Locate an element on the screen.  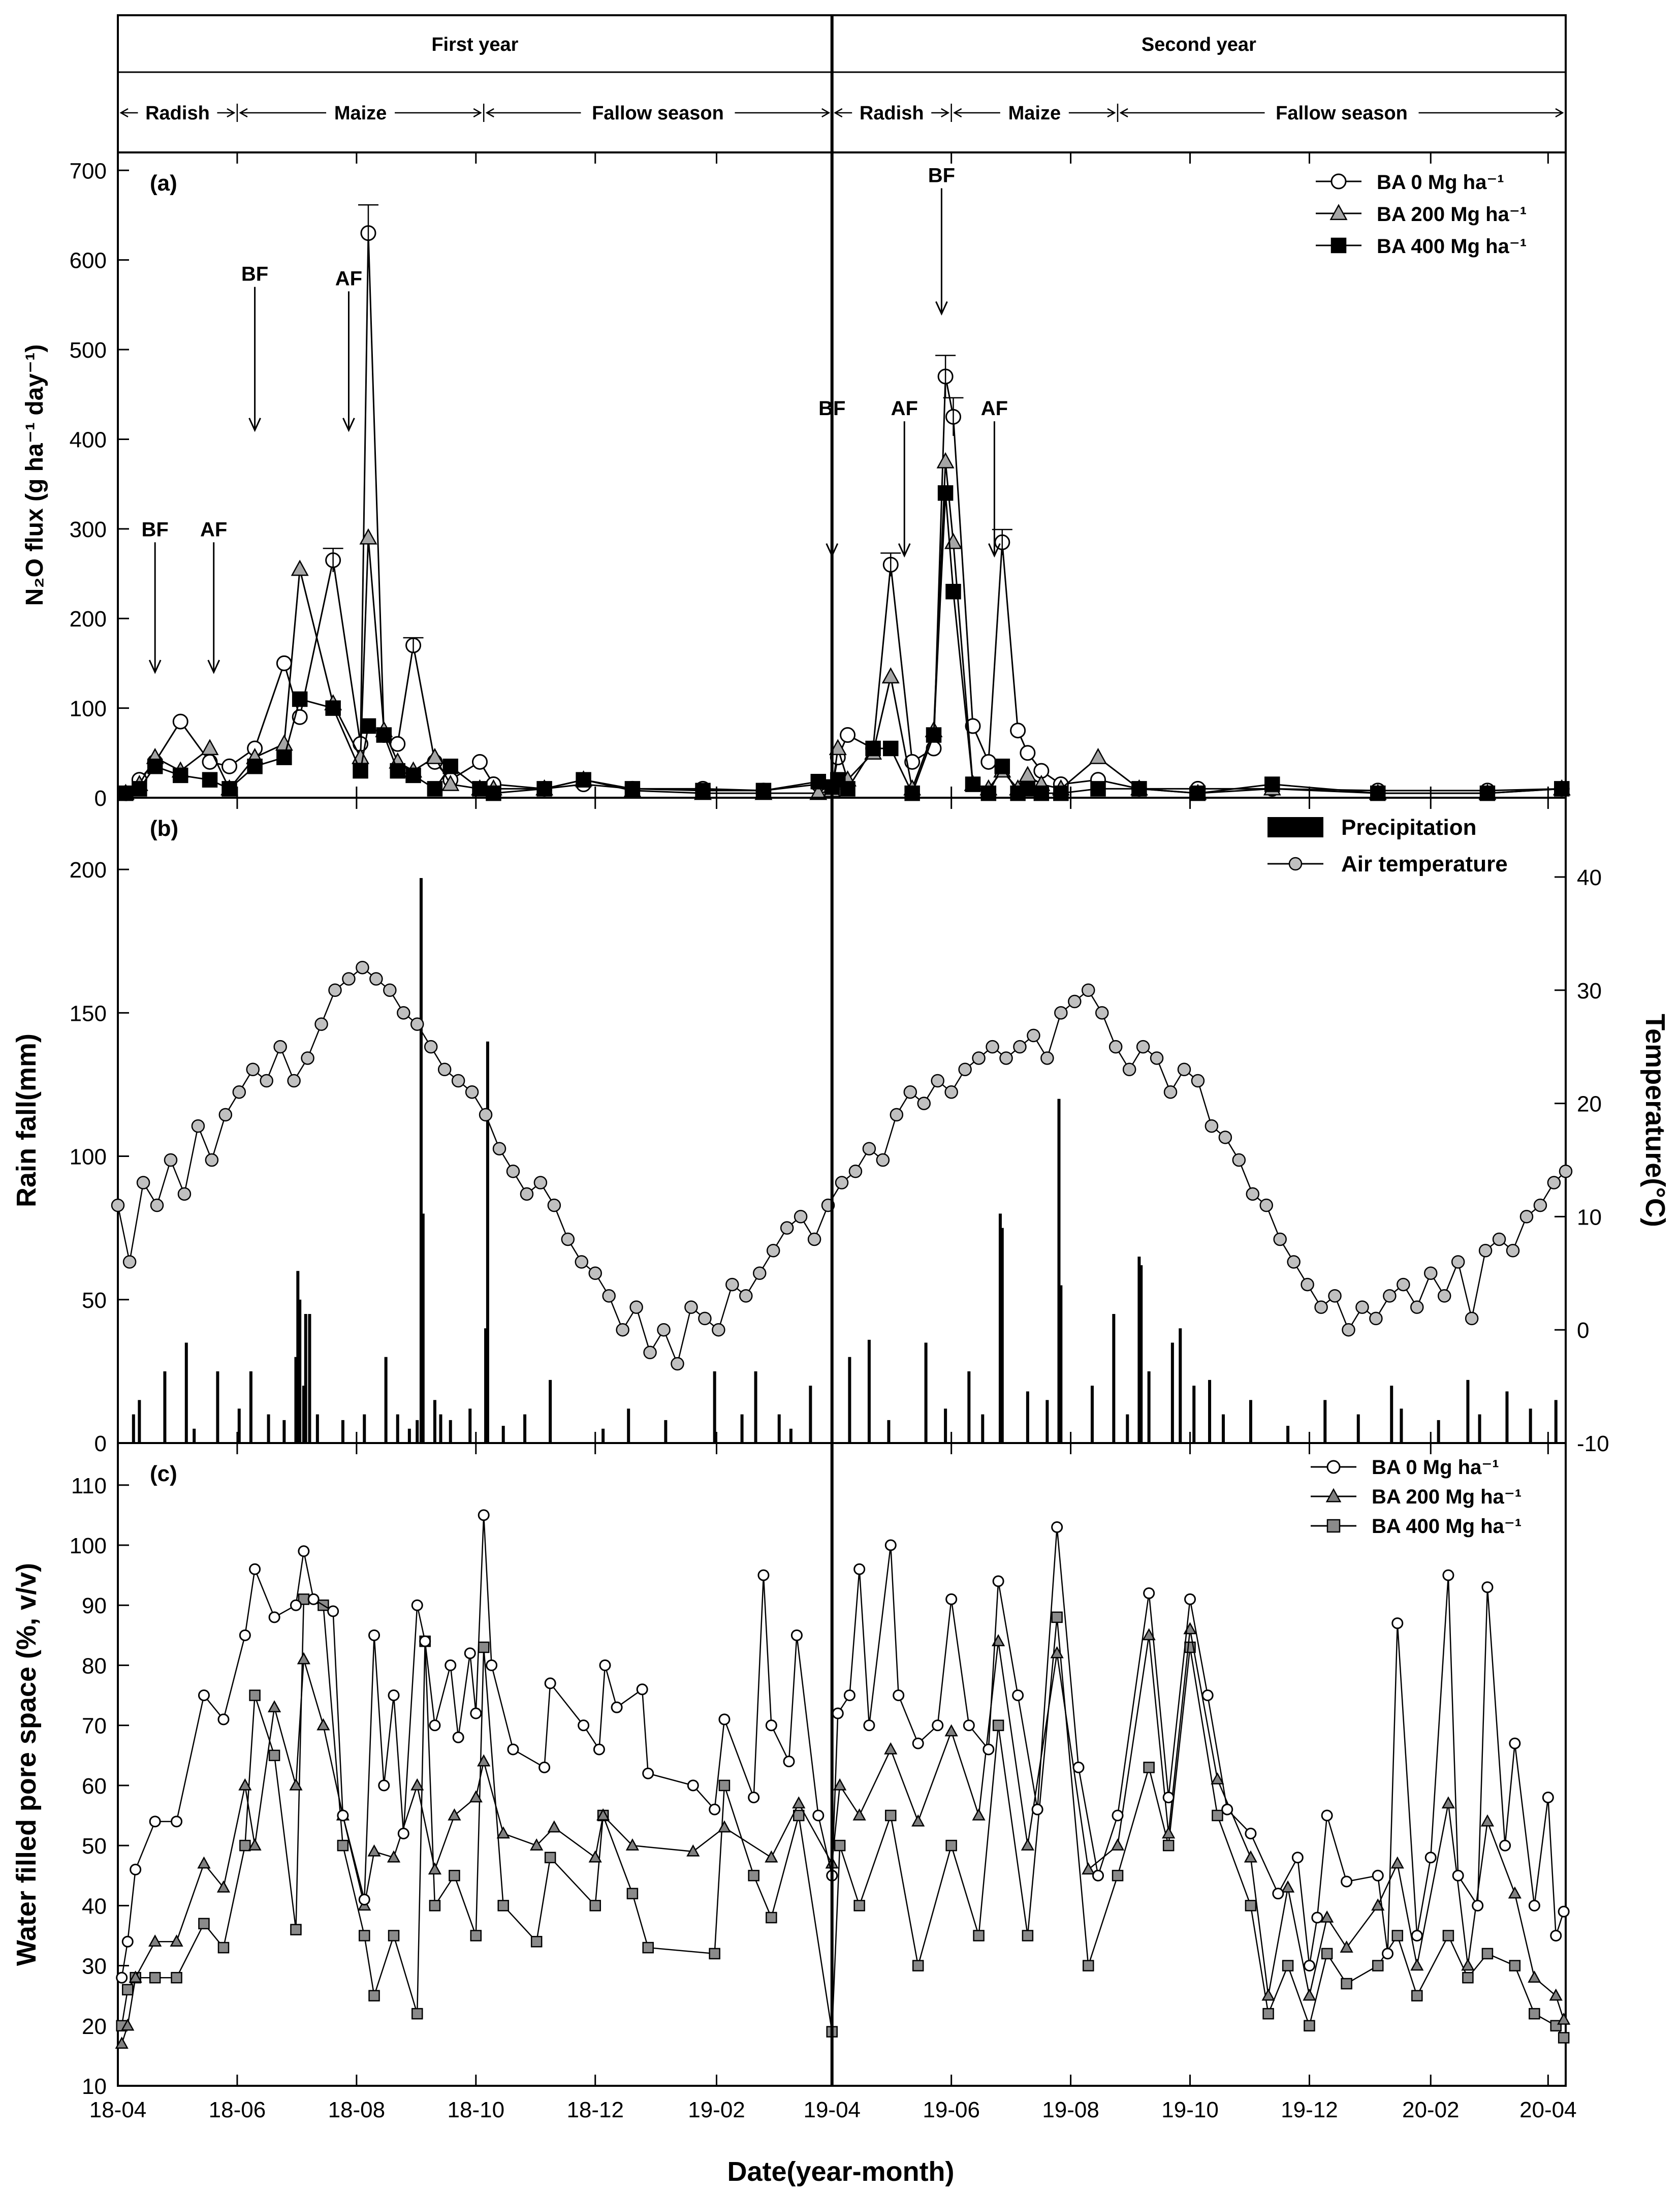
x-tick-label: 20-02 is located at coordinates (1431, 2109).